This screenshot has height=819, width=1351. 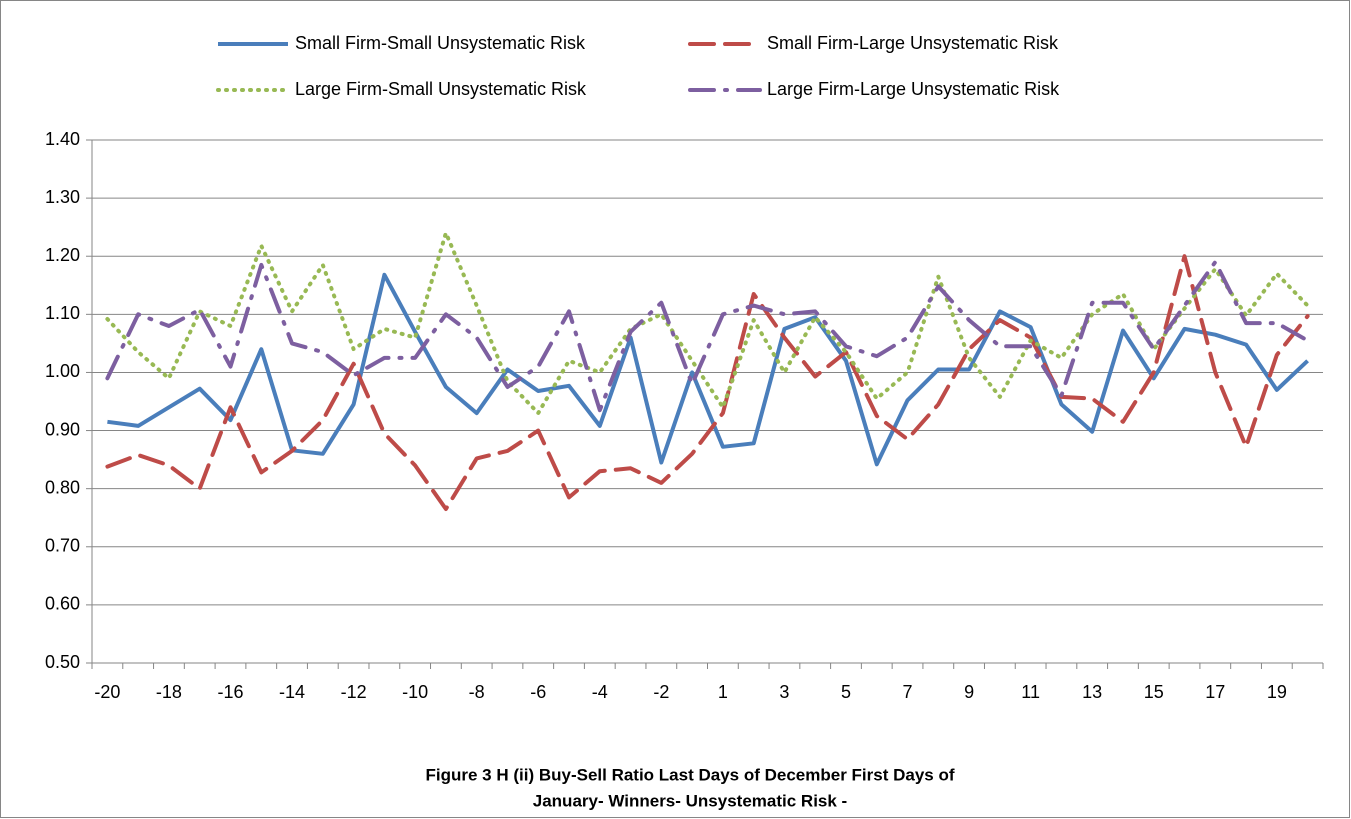 What do you see at coordinates (690, 800) in the screenshot?
I see `chart-title: January- Winners- Unsystematic Risk -` at bounding box center [690, 800].